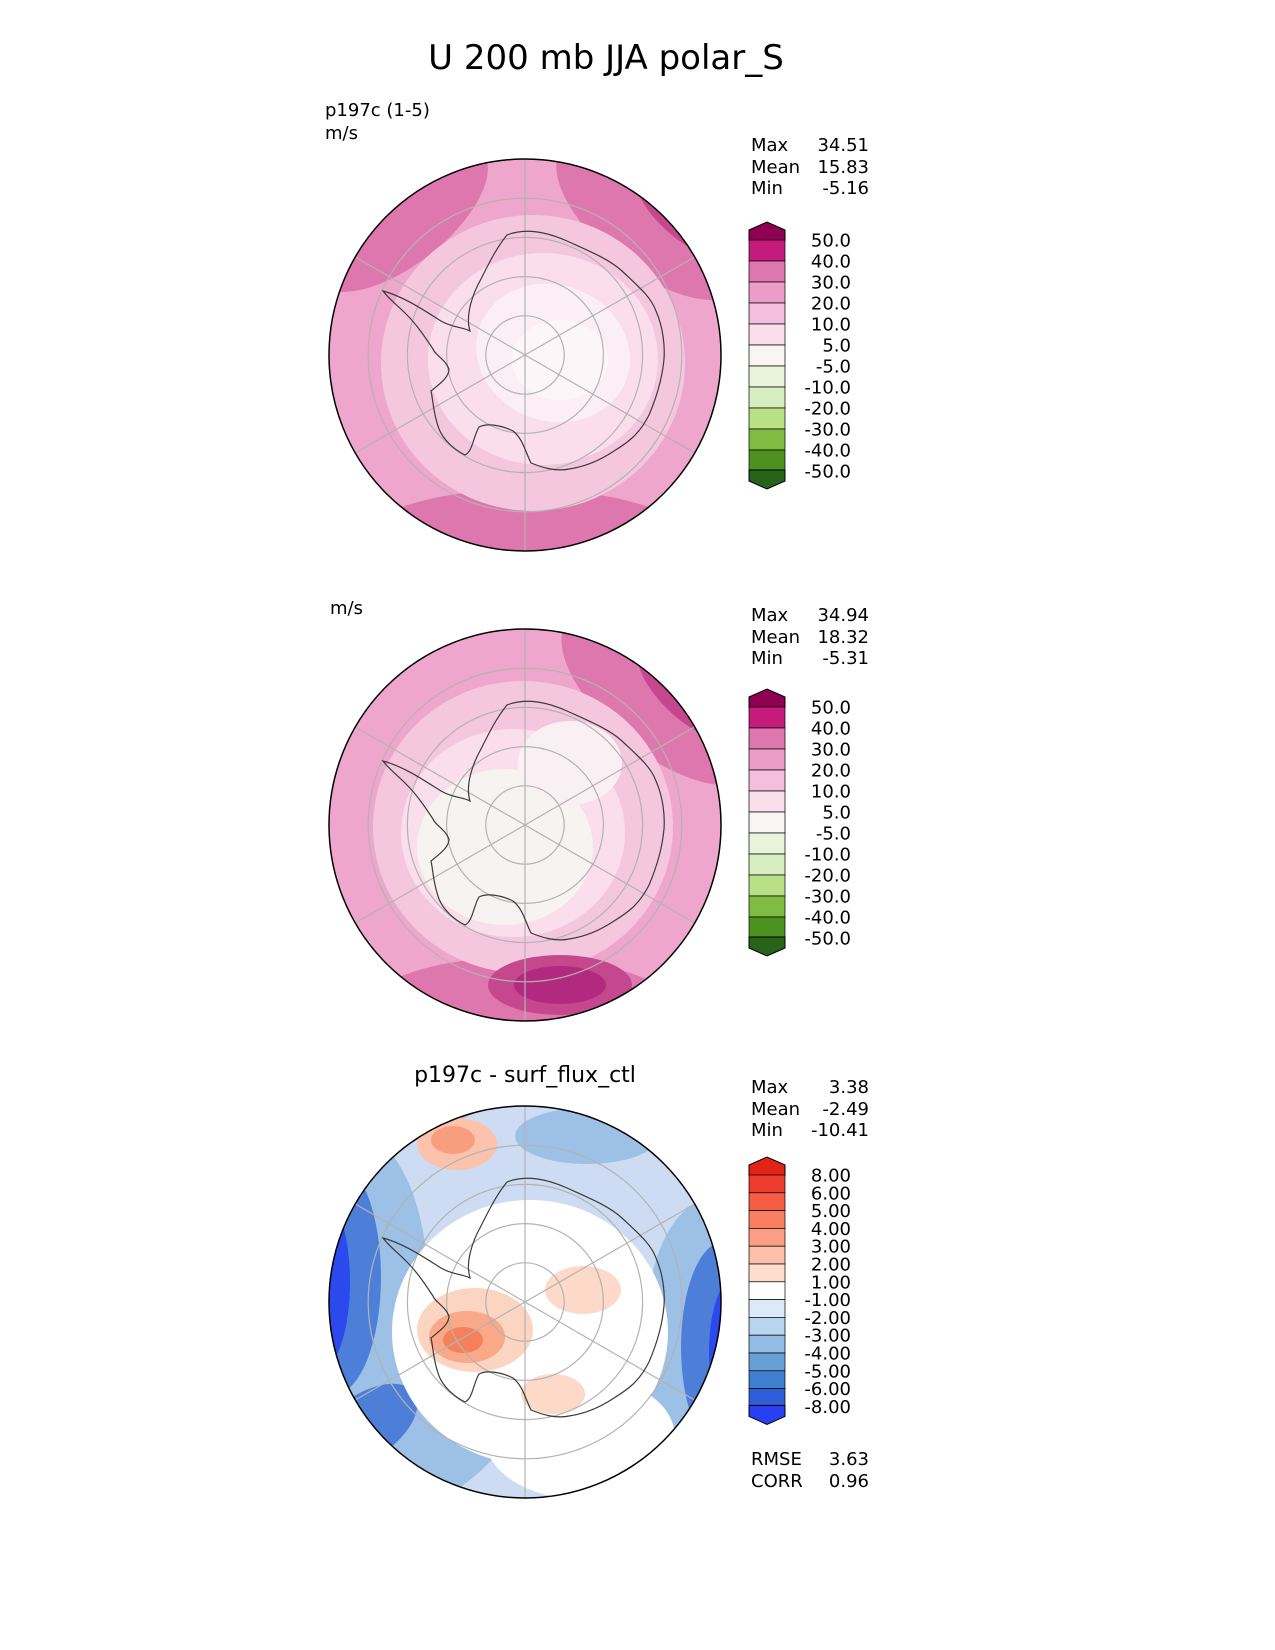 The width and height of the screenshot is (1275, 1650). Describe the element at coordinates (810, 146) in the screenshot. I see `stat-row: Max 34.51` at that location.